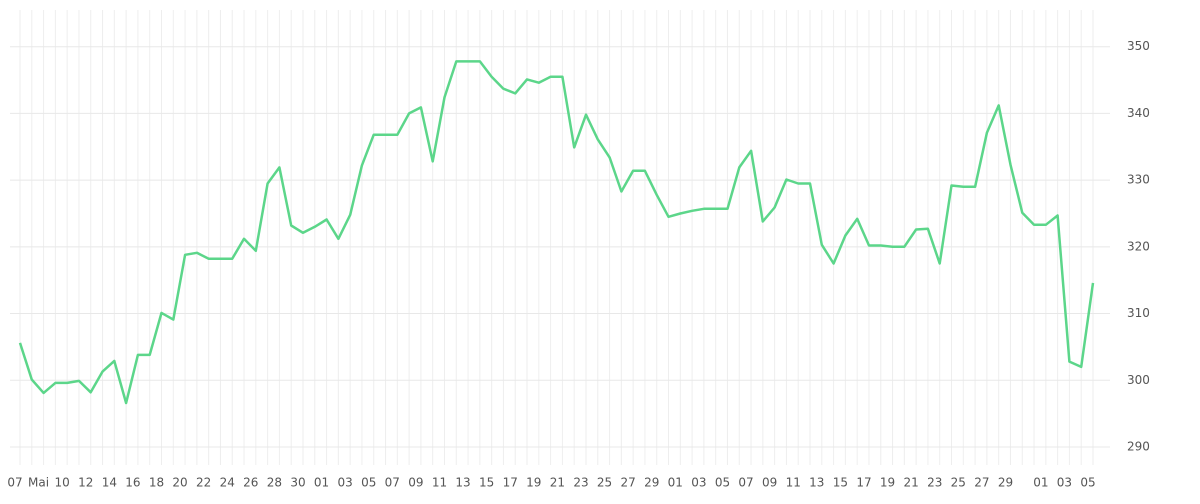  What do you see at coordinates (1138, 313) in the screenshot?
I see `y-tick-label: 310` at bounding box center [1138, 313].